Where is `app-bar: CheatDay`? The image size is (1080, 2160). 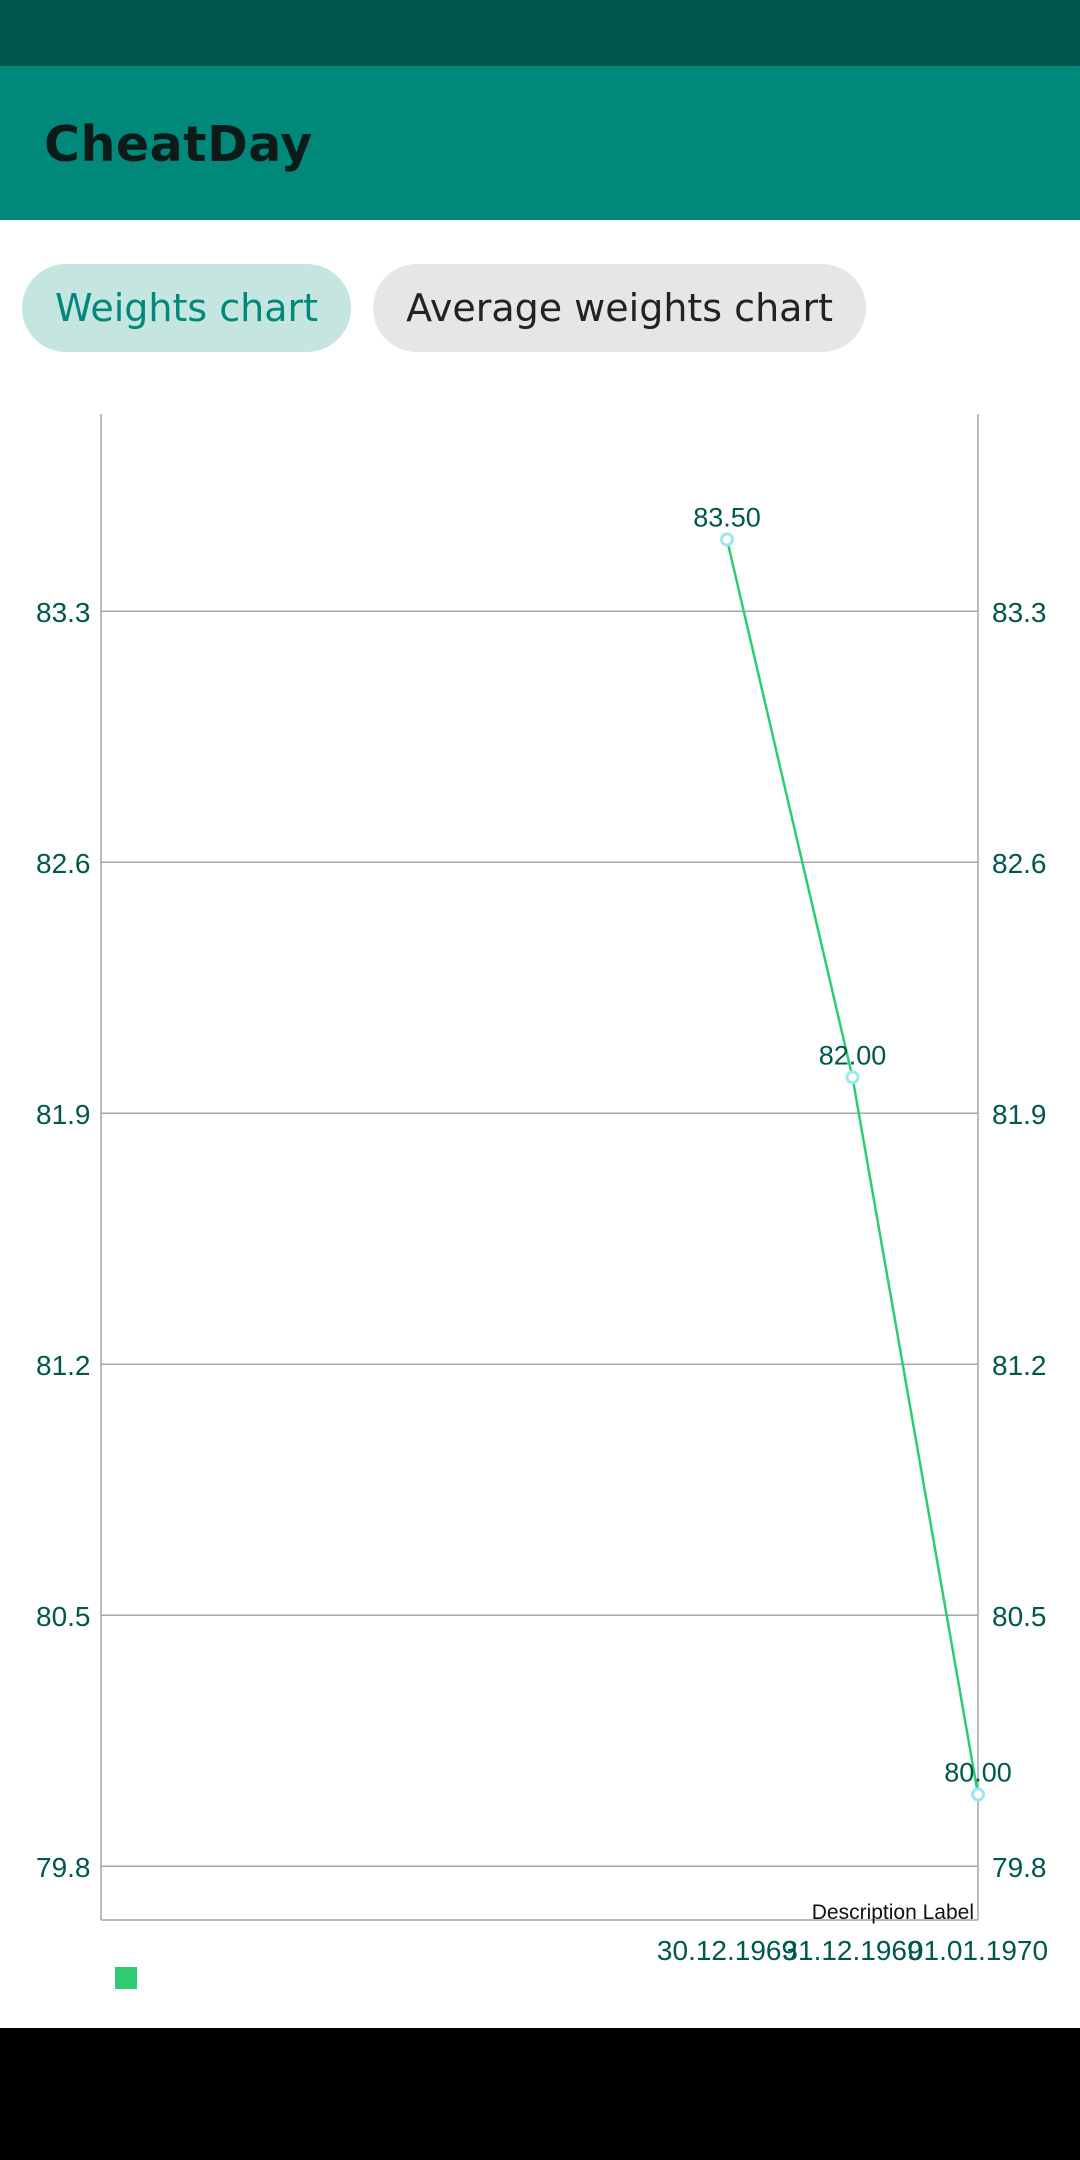
app-bar: CheatDay is located at coordinates (540, 143).